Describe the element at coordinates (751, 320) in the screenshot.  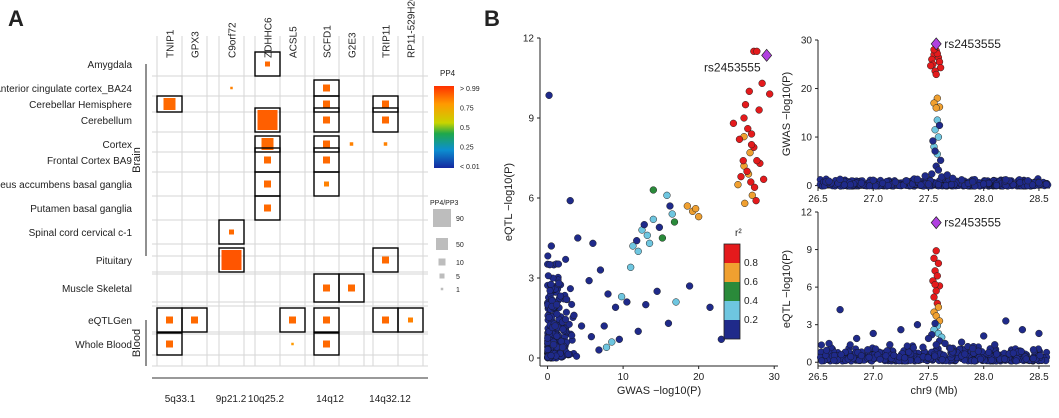
I see `r2-tick-label: 0.2` at that location.